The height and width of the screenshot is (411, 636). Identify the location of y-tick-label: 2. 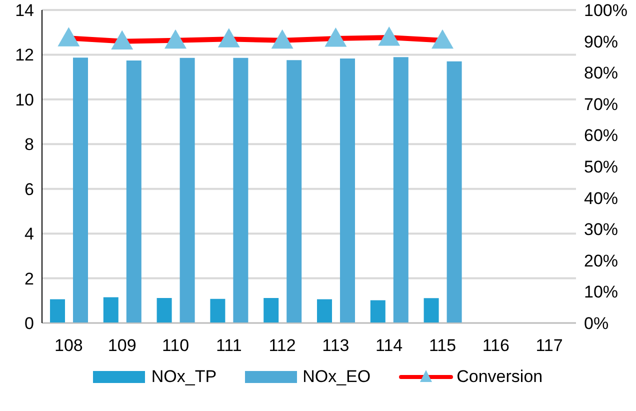
(29, 278).